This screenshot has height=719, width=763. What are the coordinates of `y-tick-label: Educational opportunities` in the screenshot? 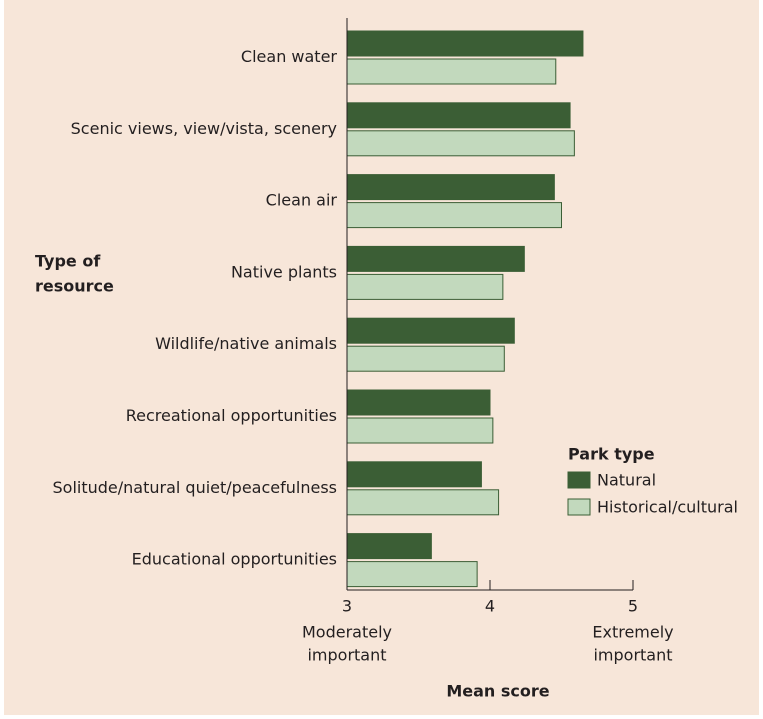 It's located at (234, 559).